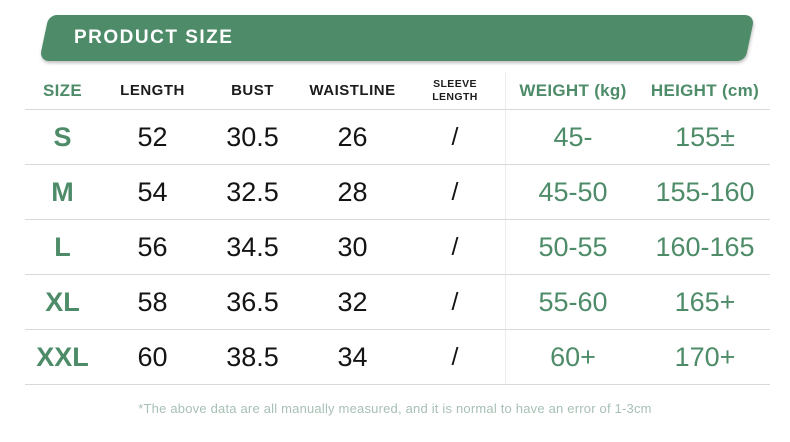 This screenshot has width=790, height=442. Describe the element at coordinates (352, 192) in the screenshot. I see `waistline-cell: 28` at that location.